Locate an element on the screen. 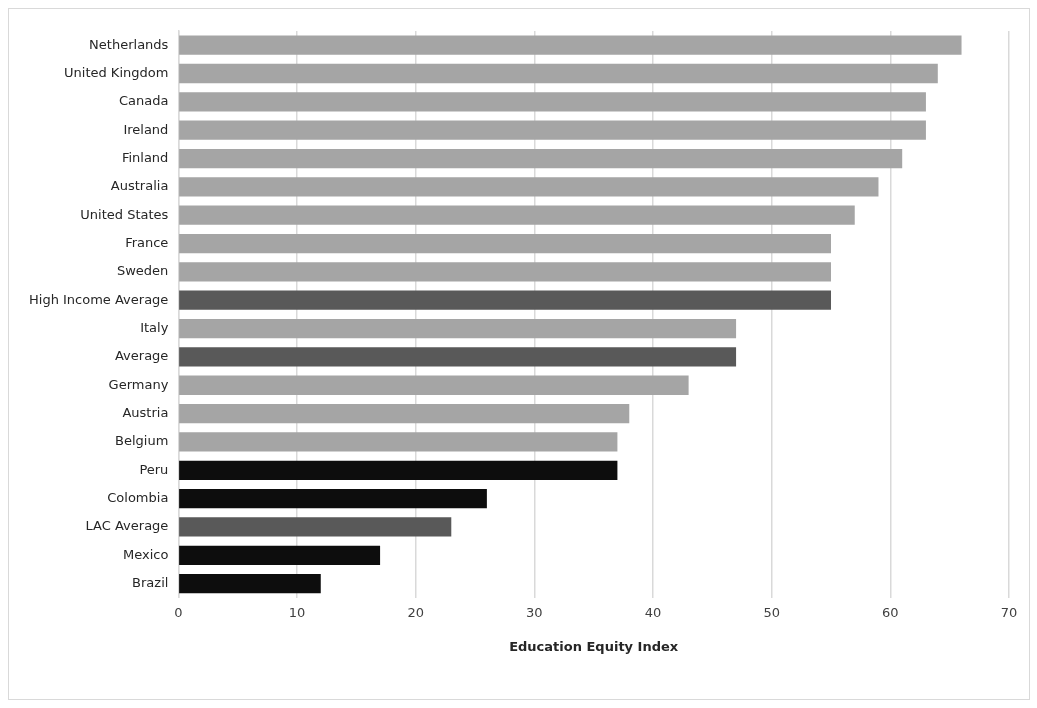 The width and height of the screenshot is (1037, 708). x-tick-label: 60 is located at coordinates (890, 612).